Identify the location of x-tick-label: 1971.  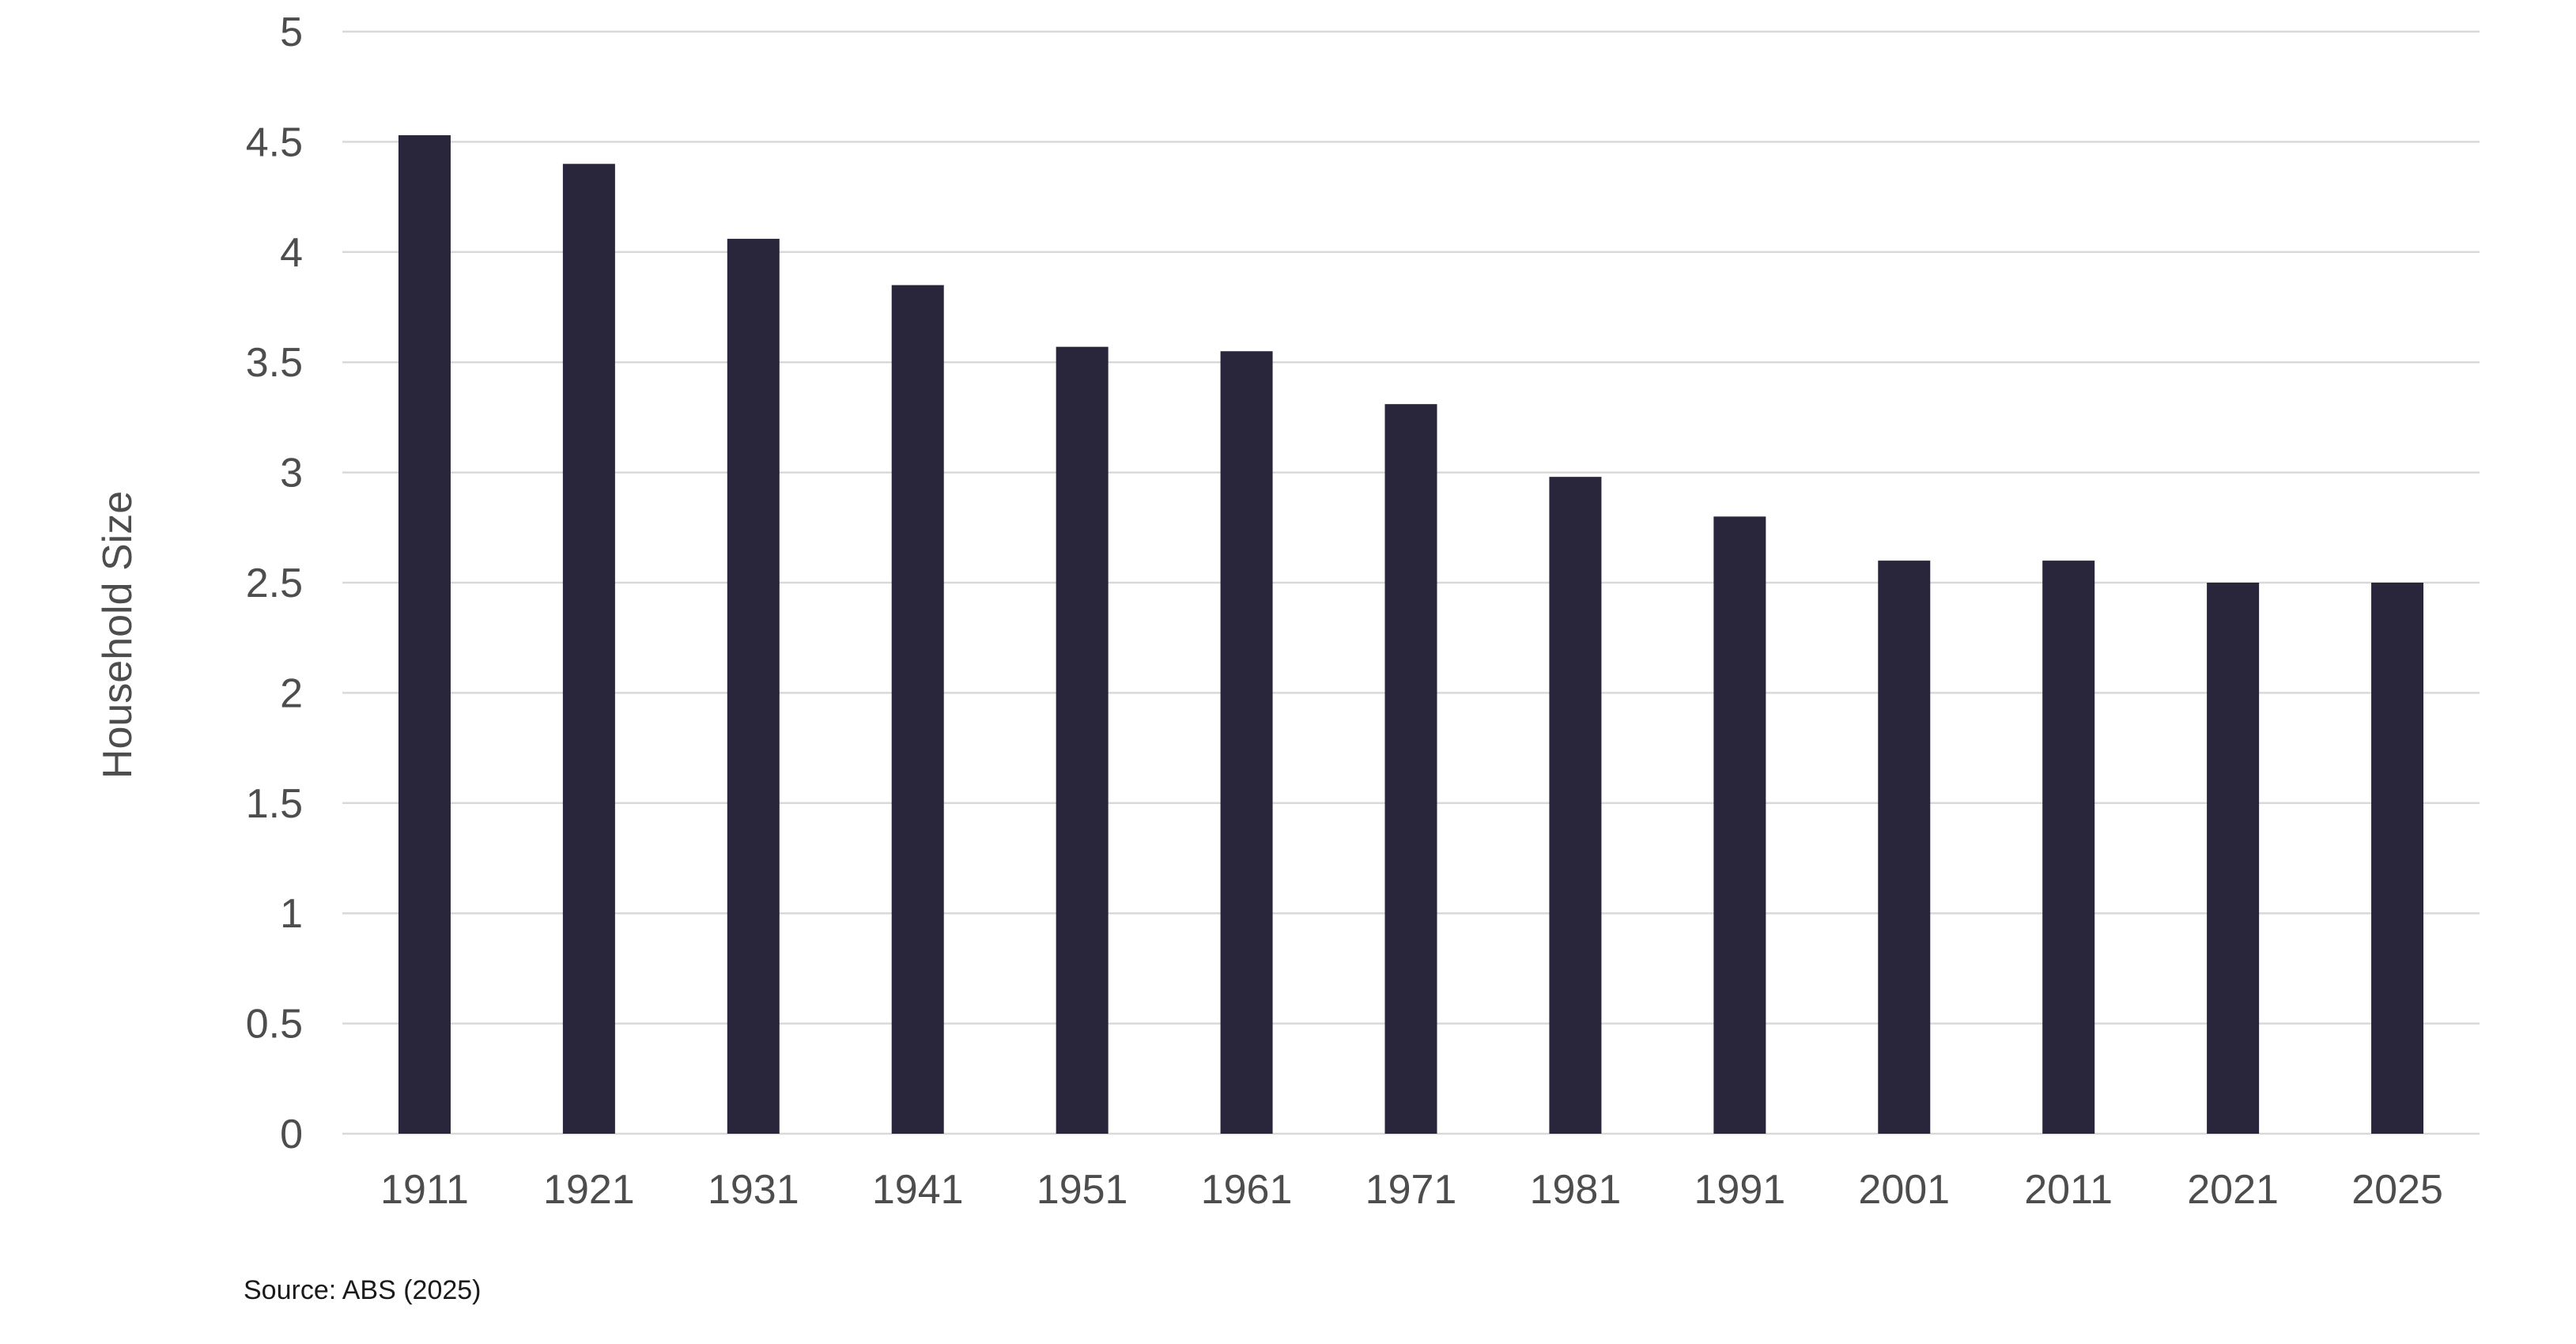
(1411, 1190).